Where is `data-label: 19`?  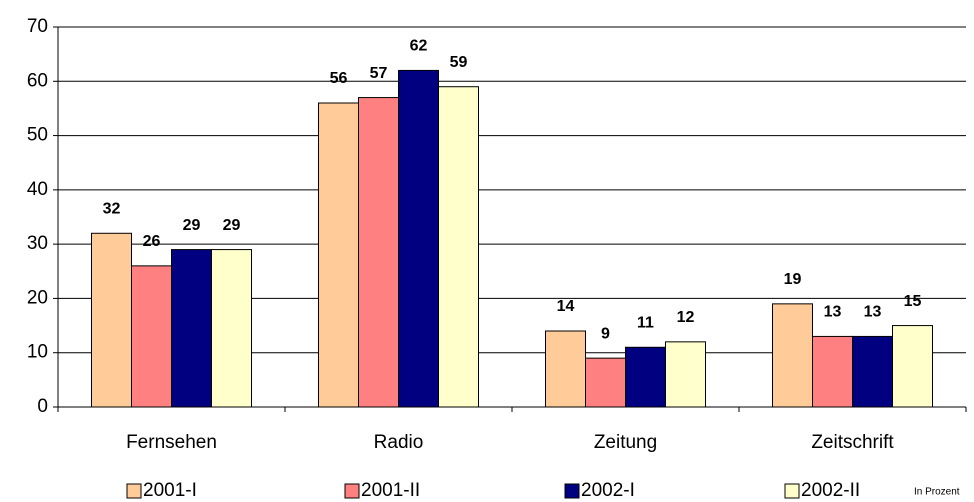 data-label: 19 is located at coordinates (793, 279).